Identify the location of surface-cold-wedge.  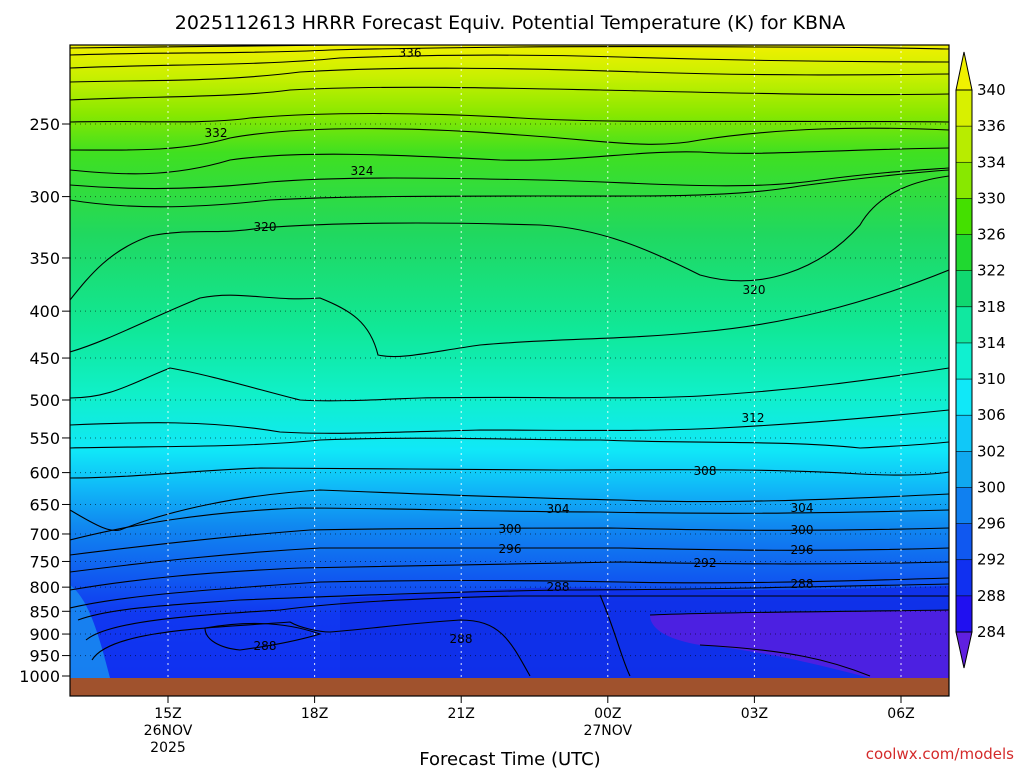
(90, 631).